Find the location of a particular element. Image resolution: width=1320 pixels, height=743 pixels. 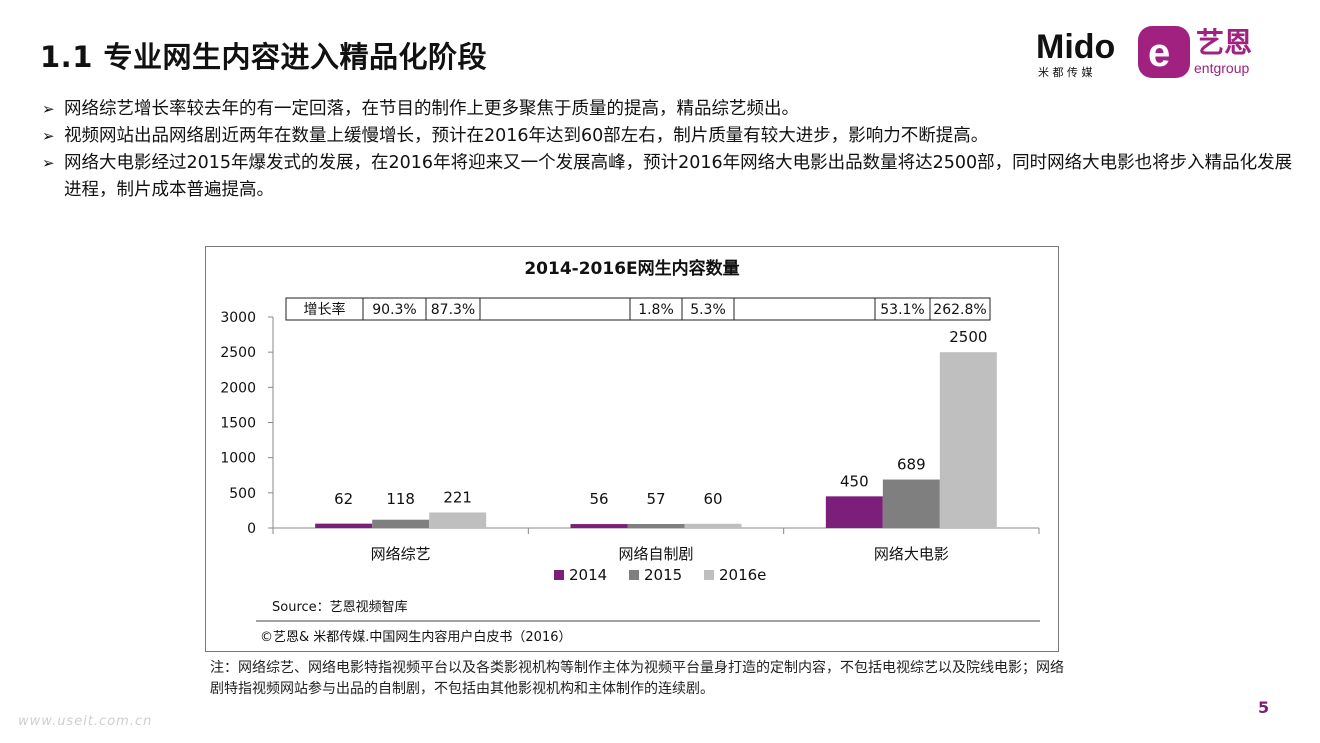

data-label: 450 is located at coordinates (854, 481).